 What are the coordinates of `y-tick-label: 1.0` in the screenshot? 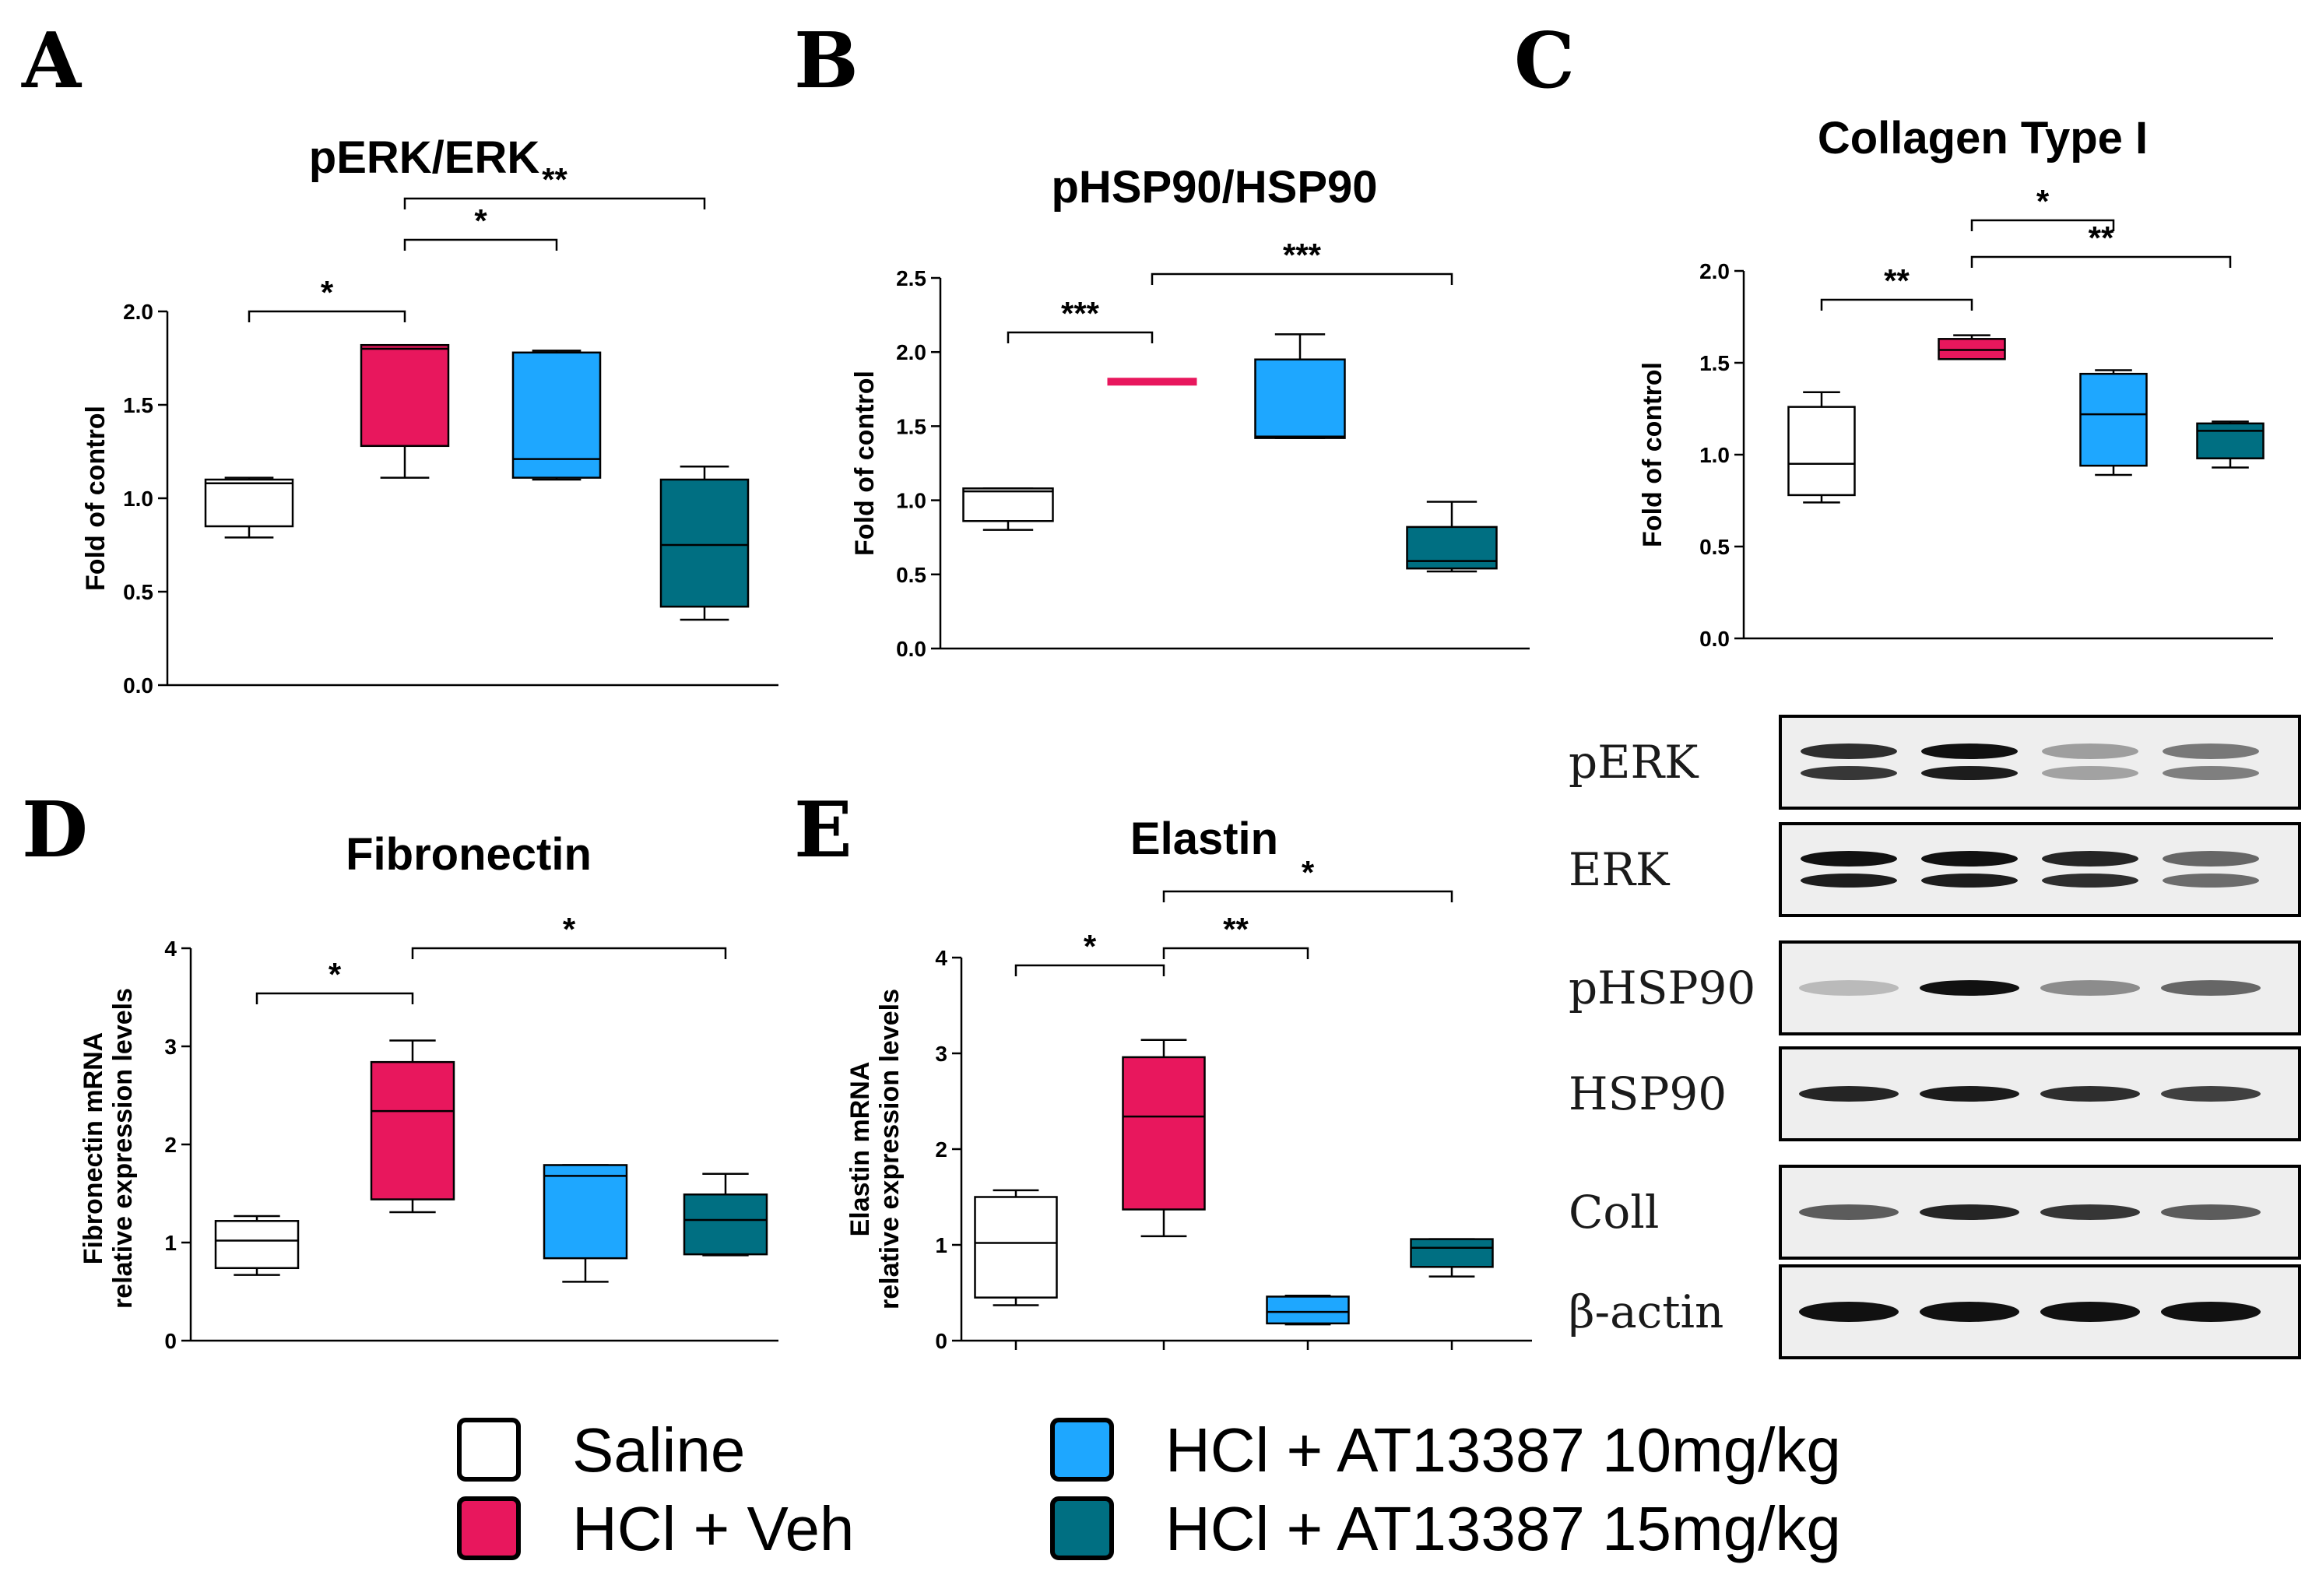 It's located at (911, 501).